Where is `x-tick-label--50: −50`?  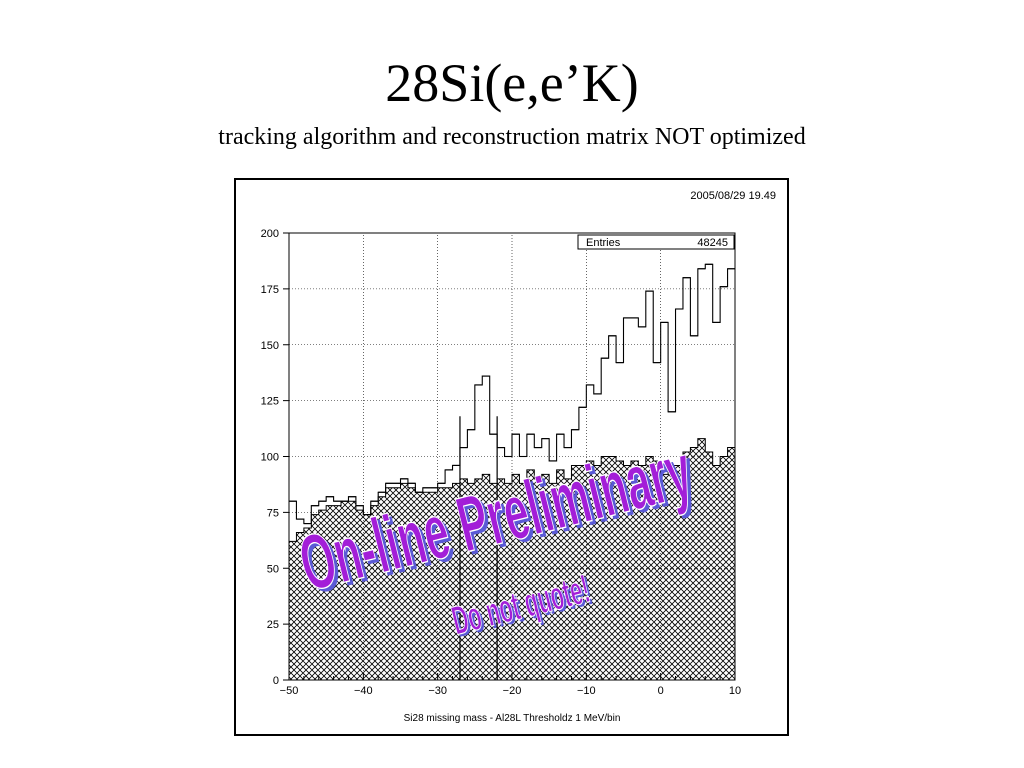
x-tick-label--50: −50 is located at coordinates (289, 691).